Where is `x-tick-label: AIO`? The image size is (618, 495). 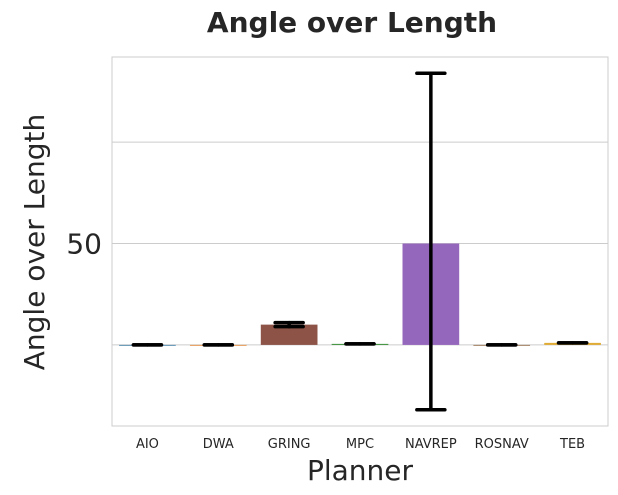
x-tick-label: AIO is located at coordinates (147, 444).